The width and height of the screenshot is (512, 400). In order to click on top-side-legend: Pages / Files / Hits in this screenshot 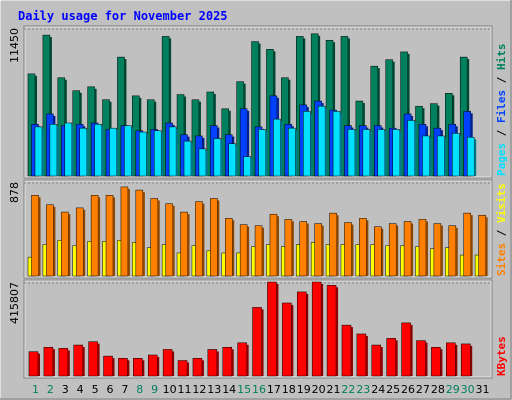, I will do `click(501, 110)`.